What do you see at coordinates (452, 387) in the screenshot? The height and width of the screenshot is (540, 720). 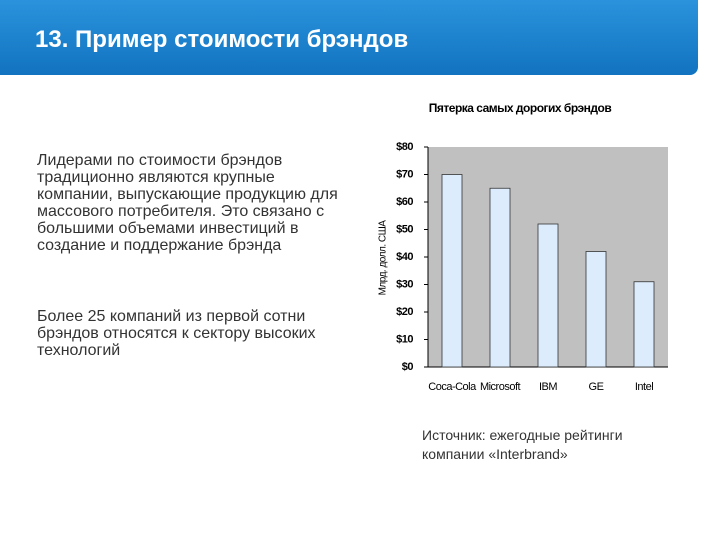 I see `x-tick-label: Coca-Cola` at bounding box center [452, 387].